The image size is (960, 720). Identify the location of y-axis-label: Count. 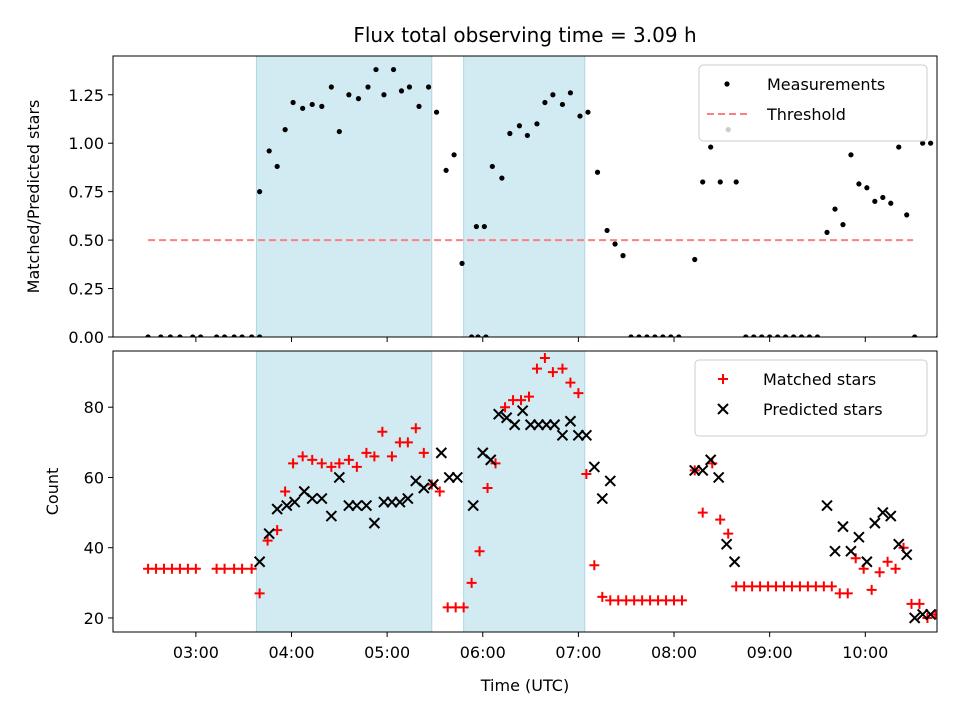
(52, 492).